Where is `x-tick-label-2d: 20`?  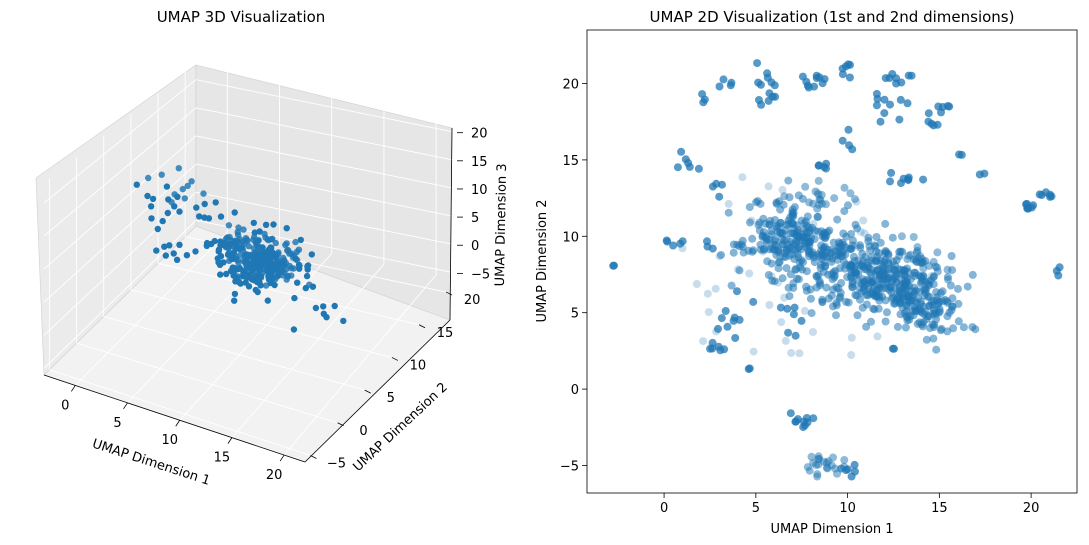 x-tick-label-2d: 20 is located at coordinates (1031, 508).